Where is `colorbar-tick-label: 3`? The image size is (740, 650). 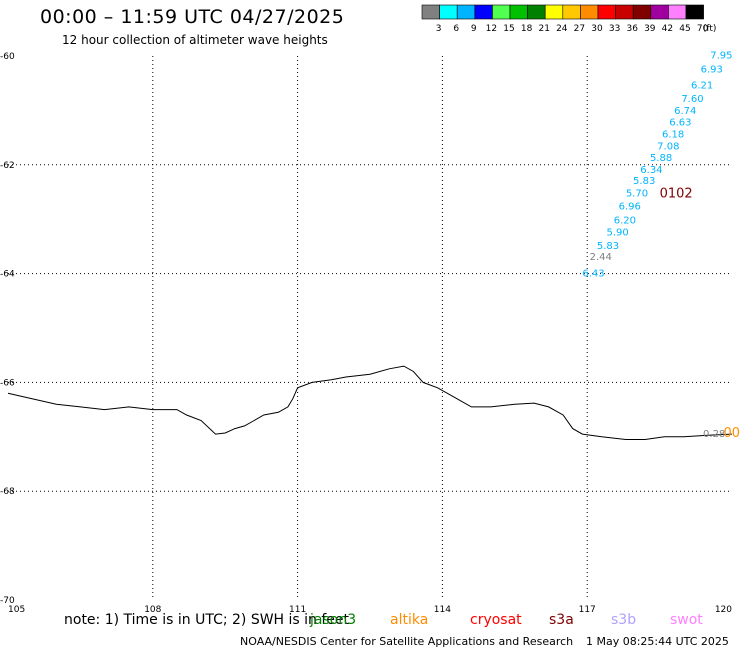 colorbar-tick-label: 3 is located at coordinates (439, 29).